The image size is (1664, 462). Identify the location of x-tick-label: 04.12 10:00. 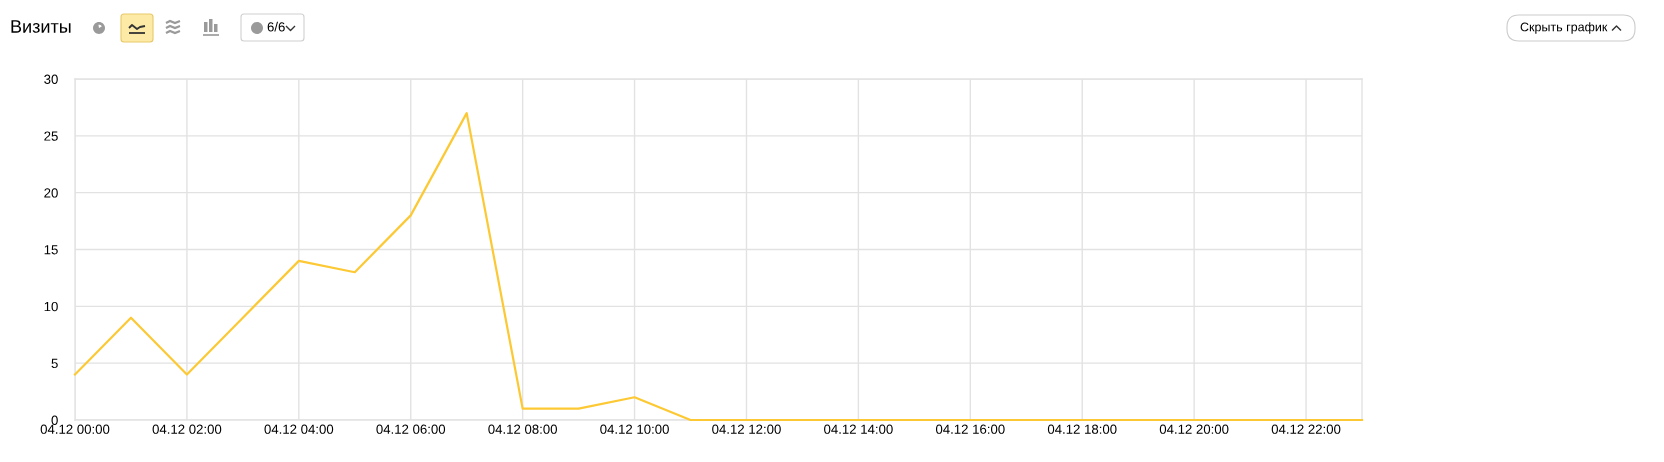
(634, 429).